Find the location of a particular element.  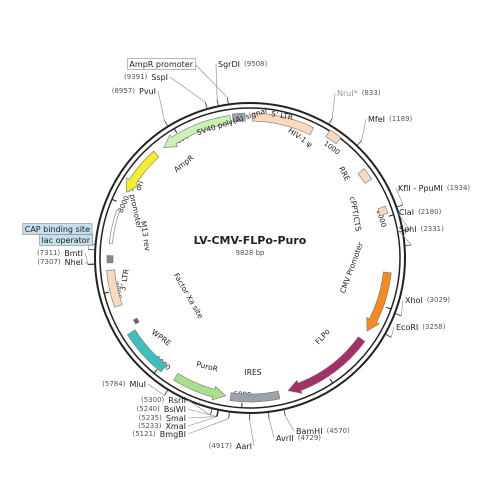

site-label: SphI (2331) is located at coordinates (421, 229).